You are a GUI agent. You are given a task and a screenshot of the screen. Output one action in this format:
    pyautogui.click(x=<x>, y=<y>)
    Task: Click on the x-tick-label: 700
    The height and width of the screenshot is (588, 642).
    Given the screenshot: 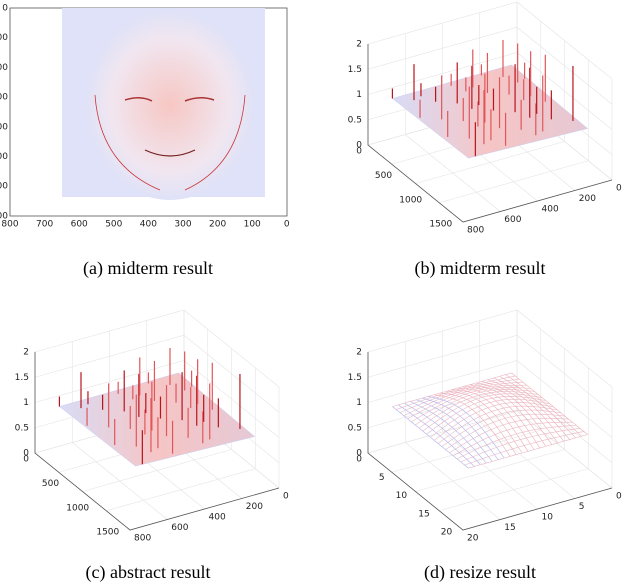 What is the action you would take?
    pyautogui.click(x=44, y=225)
    